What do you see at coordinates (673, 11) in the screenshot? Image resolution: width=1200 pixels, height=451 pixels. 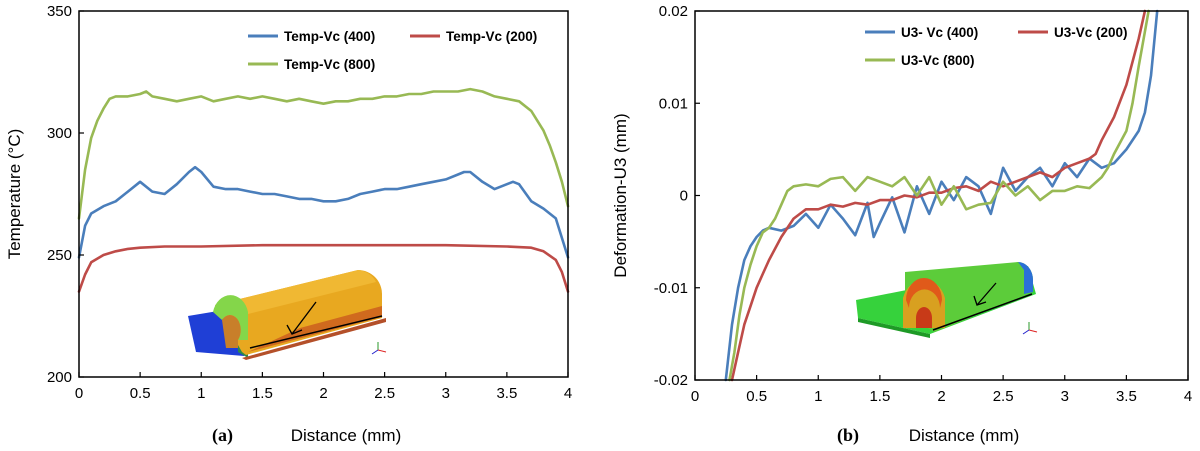 I see `u3-y-tick-label: 0.02` at bounding box center [673, 11].